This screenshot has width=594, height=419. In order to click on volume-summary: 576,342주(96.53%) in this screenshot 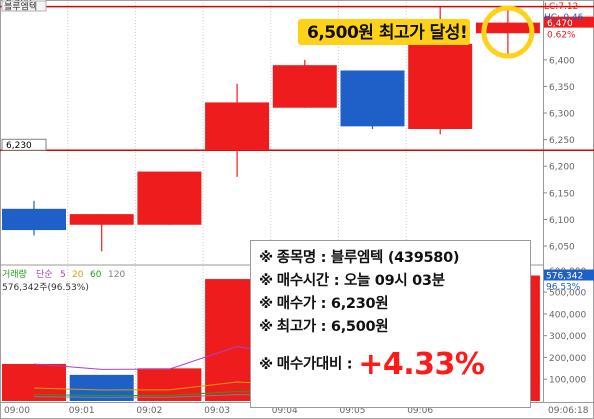, I will do `click(45, 287)`.